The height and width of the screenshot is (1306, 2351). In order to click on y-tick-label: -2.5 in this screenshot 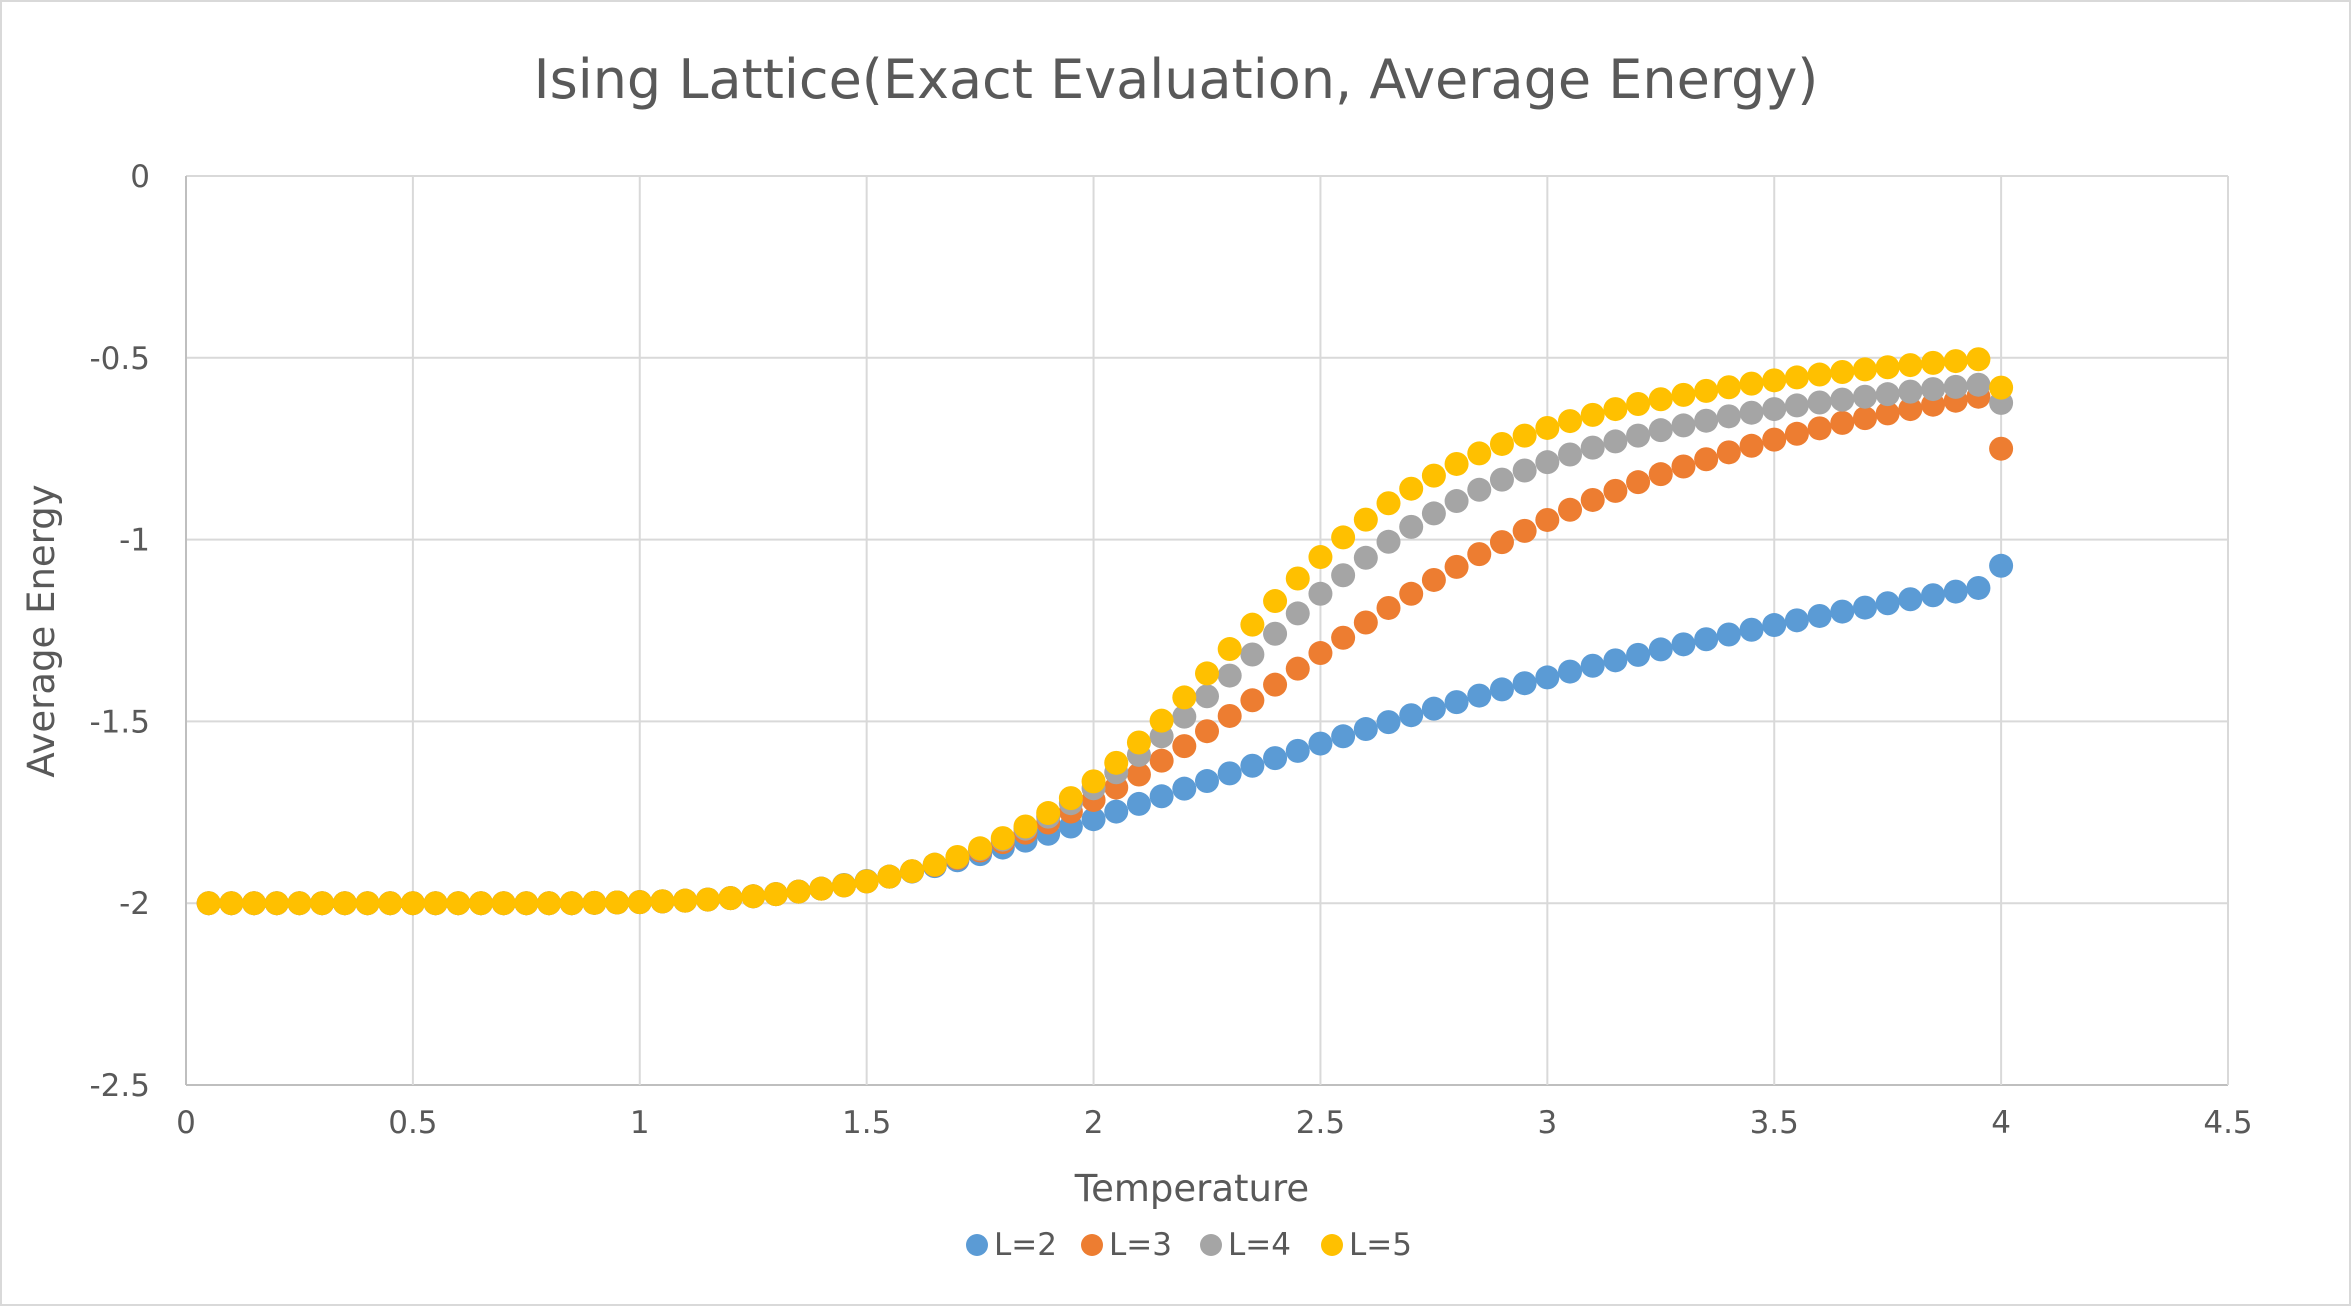, I will do `click(120, 1086)`.